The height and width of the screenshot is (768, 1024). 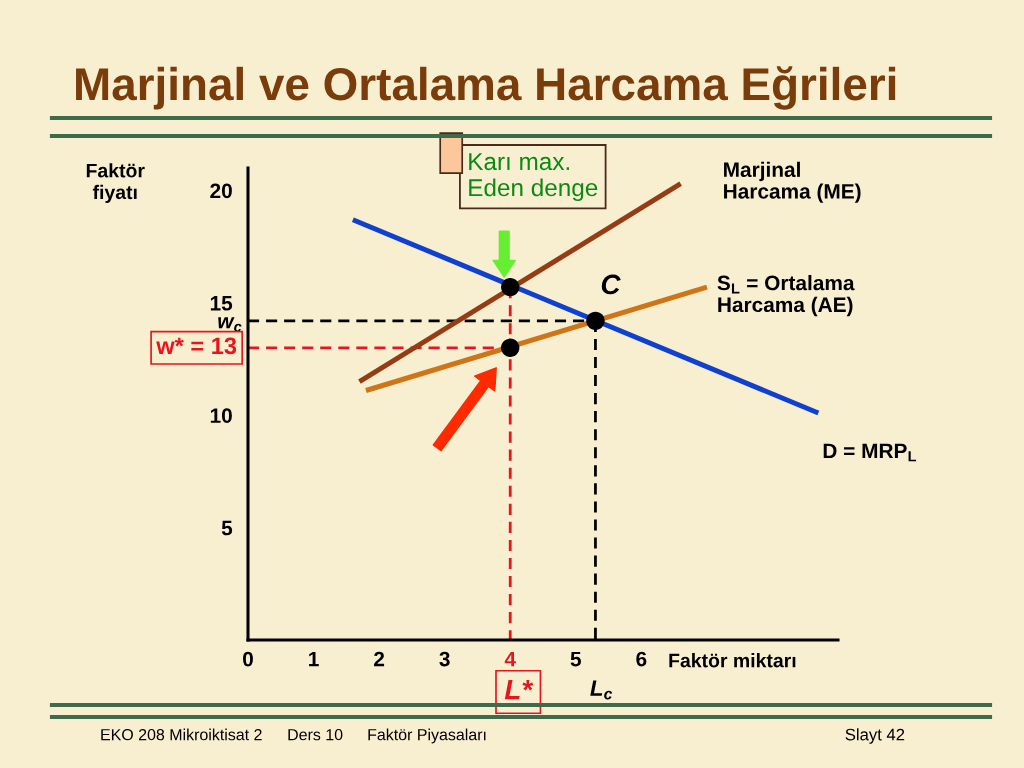 I want to click on x-tick-label: 5, so click(x=575, y=659).